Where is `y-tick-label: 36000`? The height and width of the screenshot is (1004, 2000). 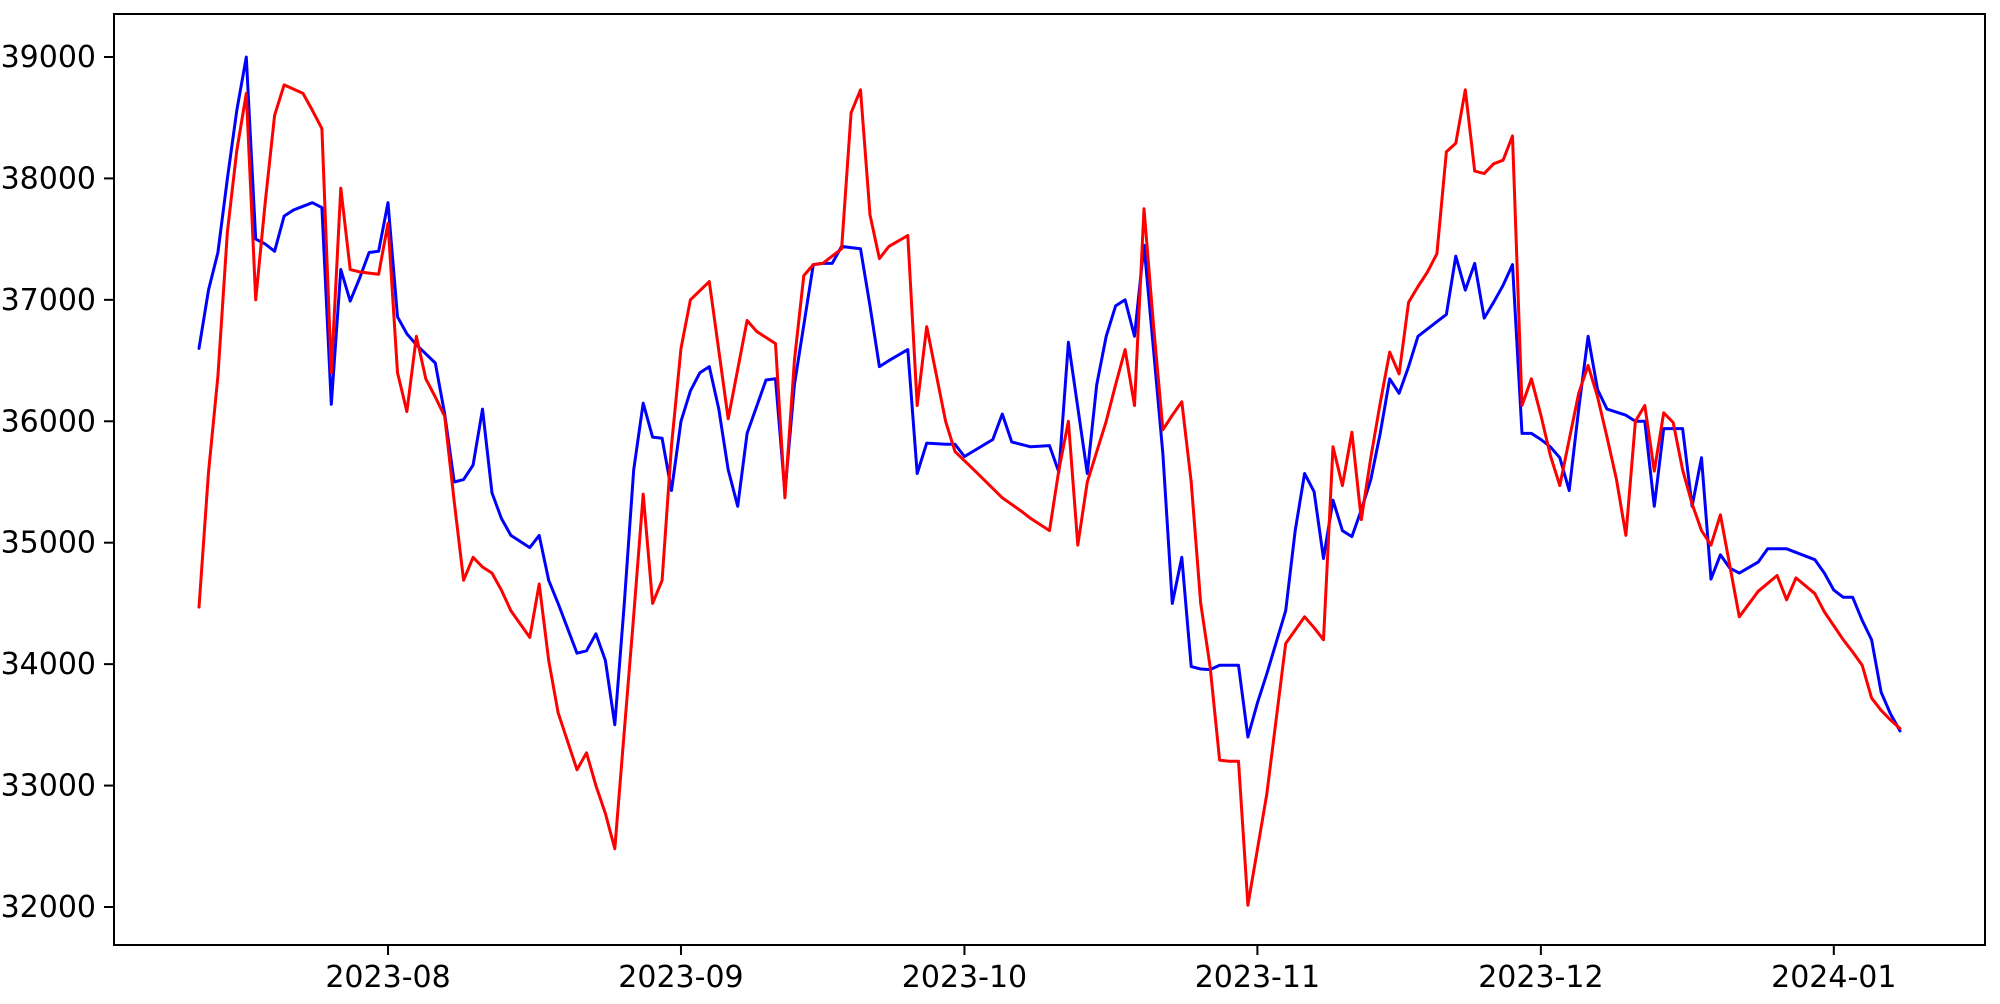 y-tick-label: 36000 is located at coordinates (48, 421).